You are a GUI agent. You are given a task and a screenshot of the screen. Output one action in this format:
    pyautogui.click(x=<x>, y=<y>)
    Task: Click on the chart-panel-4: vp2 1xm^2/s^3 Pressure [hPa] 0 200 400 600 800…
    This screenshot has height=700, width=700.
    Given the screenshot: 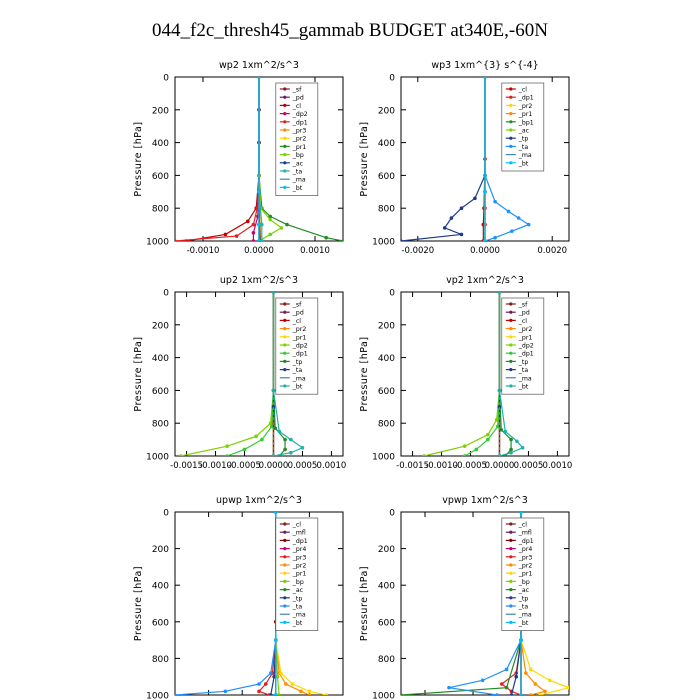 What is the action you would take?
    pyautogui.click(x=465, y=373)
    